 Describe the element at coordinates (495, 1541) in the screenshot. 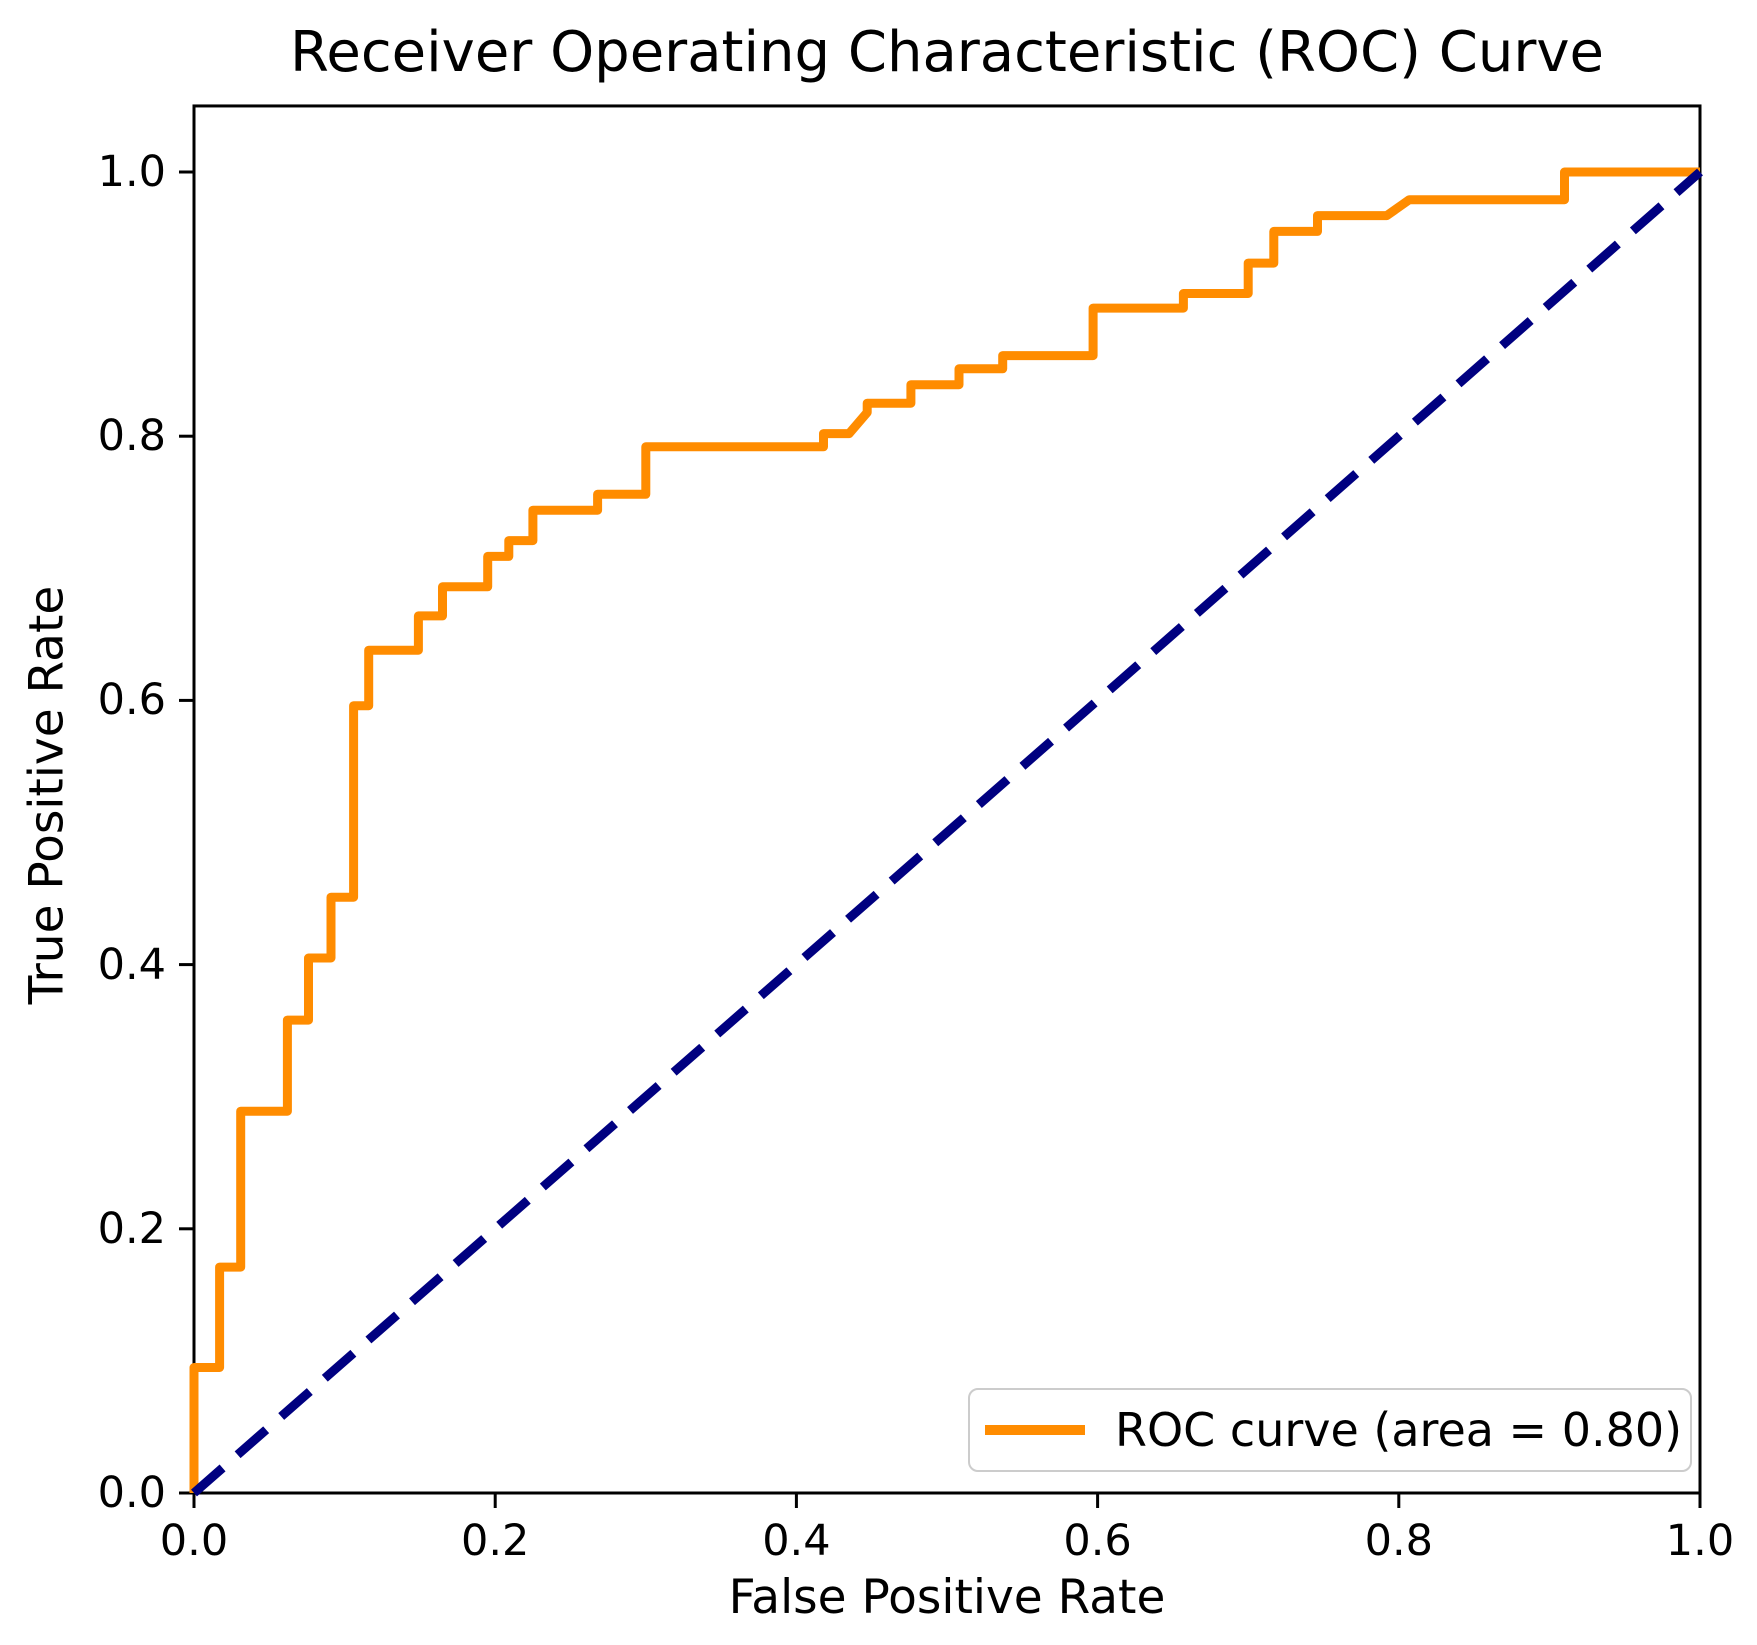

I see `x-tick-label: 0.2` at that location.